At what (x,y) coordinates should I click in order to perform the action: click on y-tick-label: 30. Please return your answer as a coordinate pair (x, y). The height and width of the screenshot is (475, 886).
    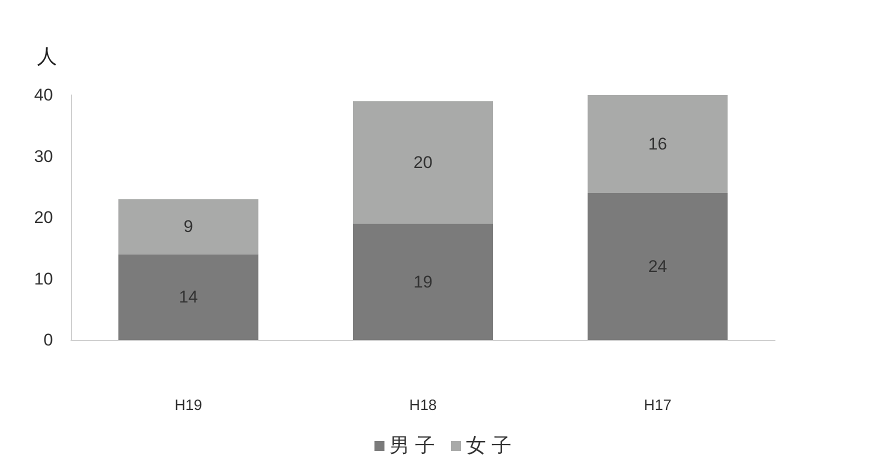
    Looking at the image, I should click on (43, 156).